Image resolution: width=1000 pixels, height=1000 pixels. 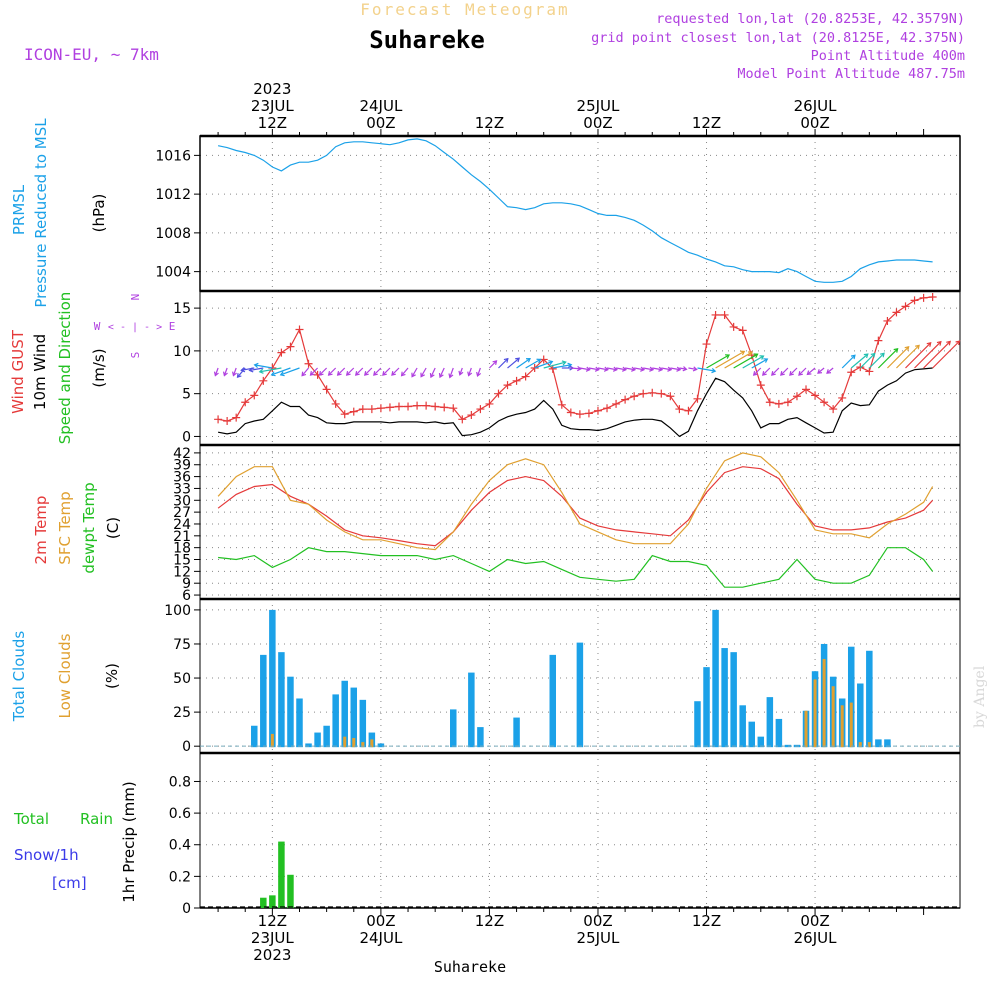 I want to click on y-tick-label: 10, so click(x=182, y=352).